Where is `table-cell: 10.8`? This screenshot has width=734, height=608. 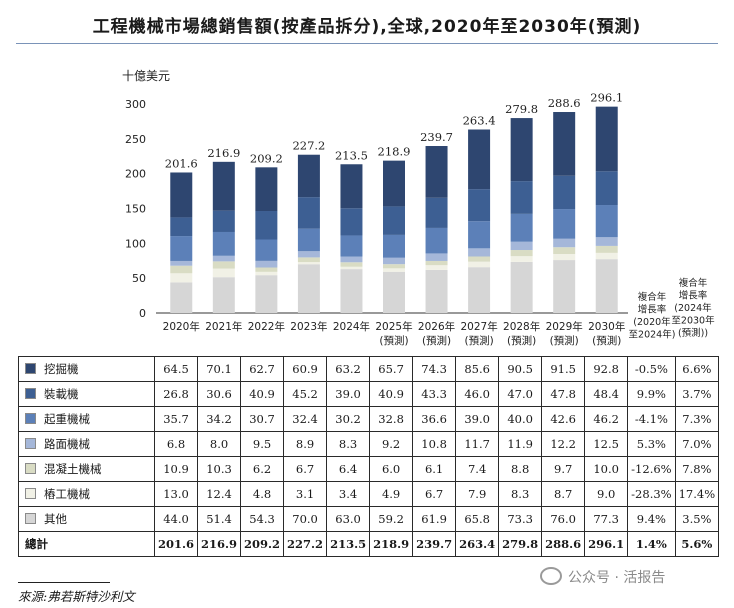 table-cell: 10.8 is located at coordinates (434, 444).